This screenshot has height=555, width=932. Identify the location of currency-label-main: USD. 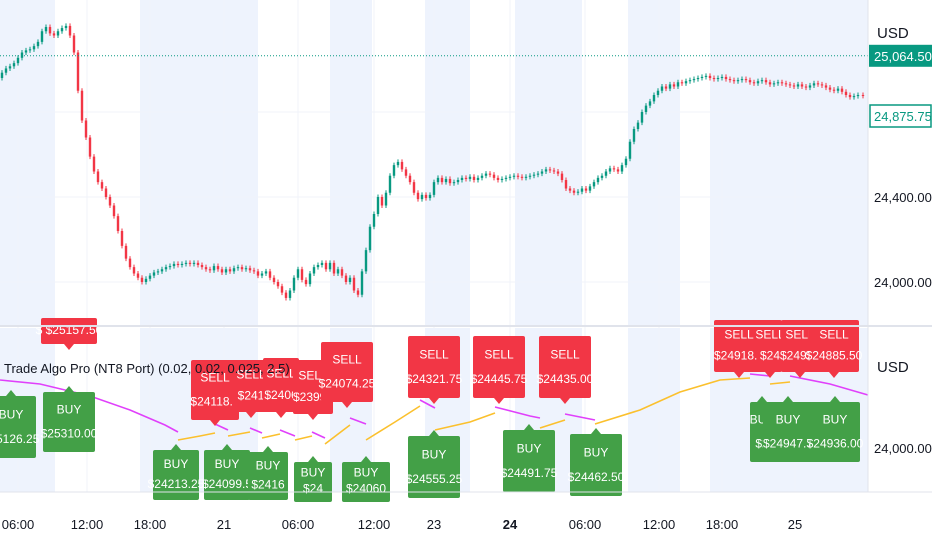
(893, 33).